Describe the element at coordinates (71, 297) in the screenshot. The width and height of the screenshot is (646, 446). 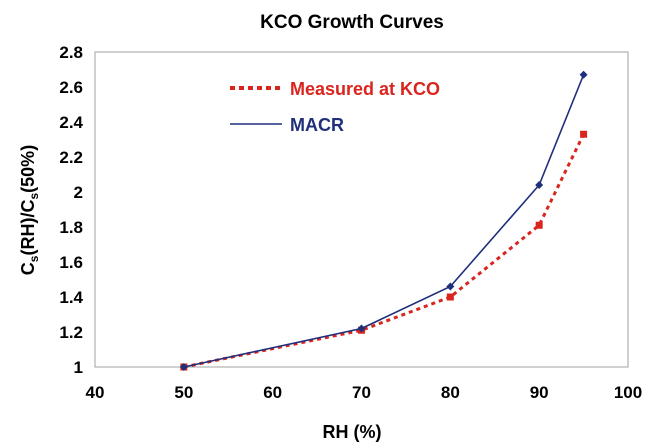
I see `y-tick-label: 1.4` at that location.